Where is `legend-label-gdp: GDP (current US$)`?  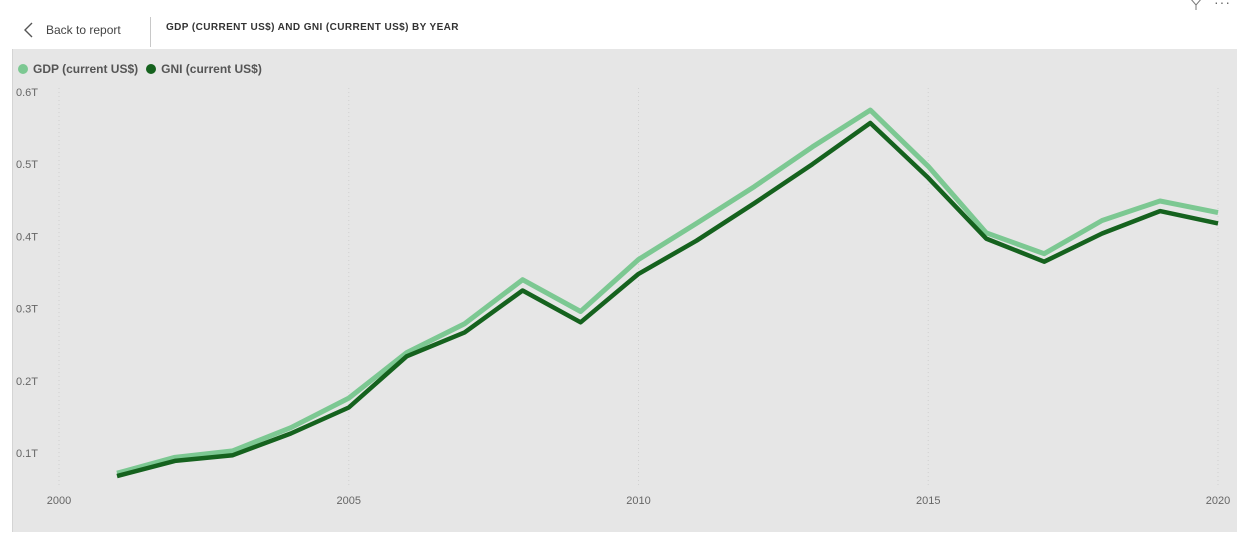 legend-label-gdp: GDP (current US$) is located at coordinates (86, 69).